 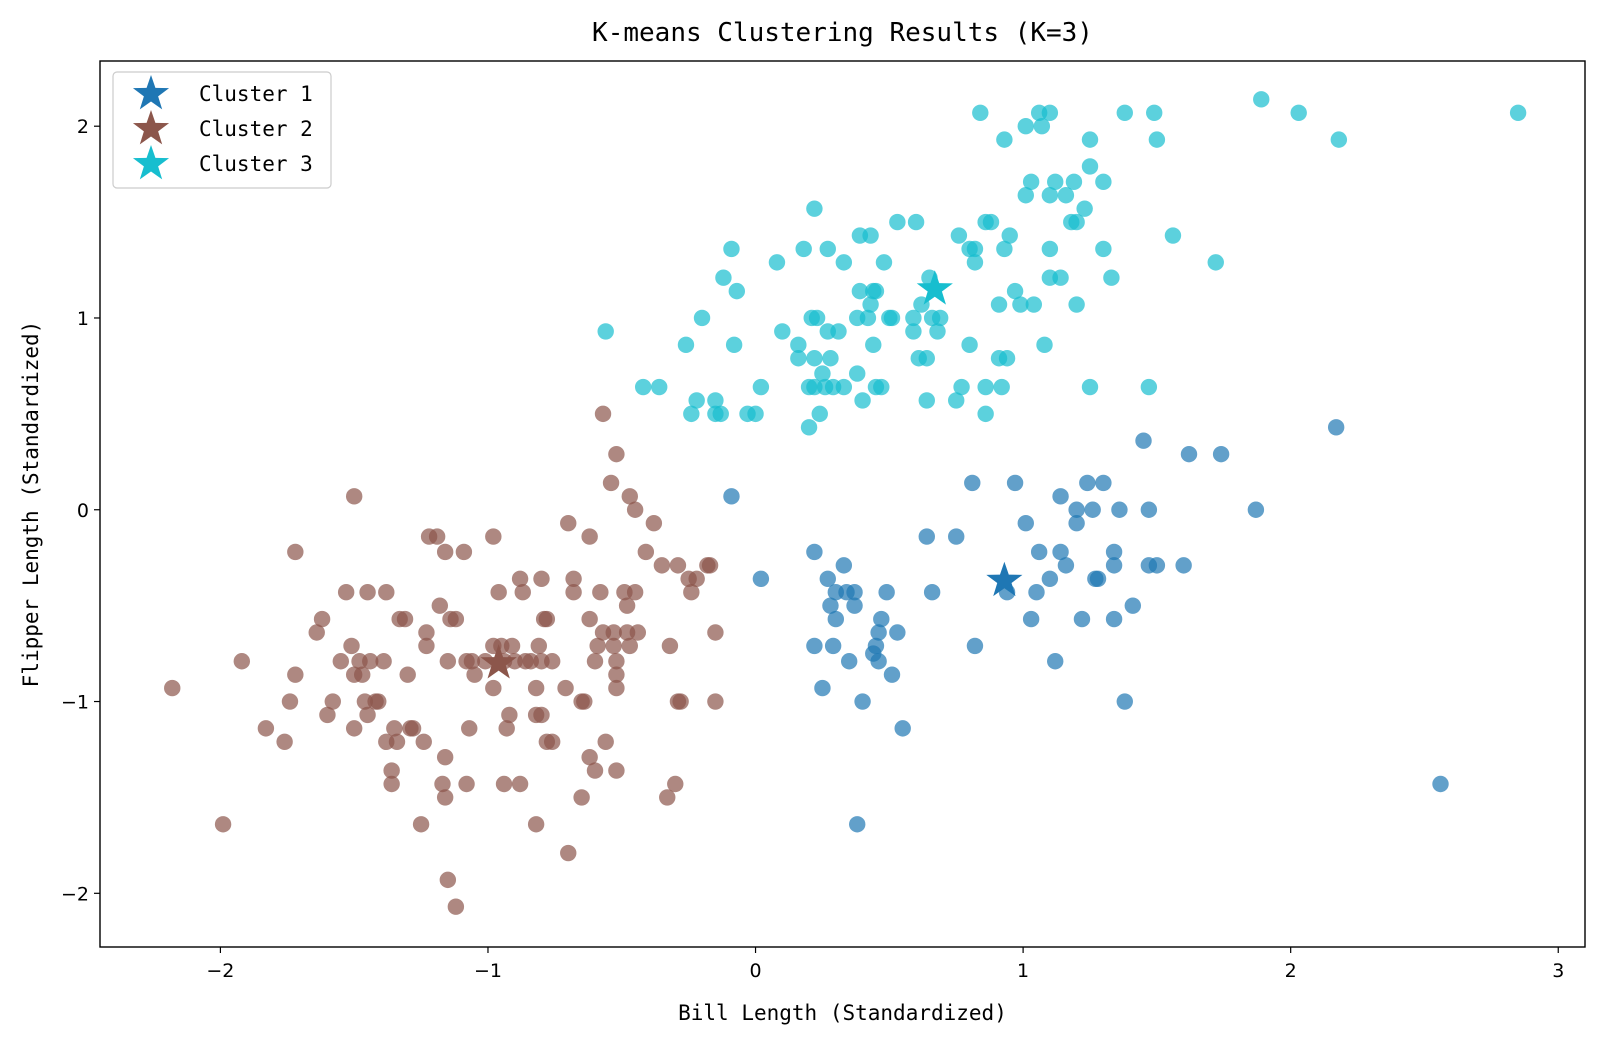 I want to click on y-tick-label: −2, so click(x=75, y=894).